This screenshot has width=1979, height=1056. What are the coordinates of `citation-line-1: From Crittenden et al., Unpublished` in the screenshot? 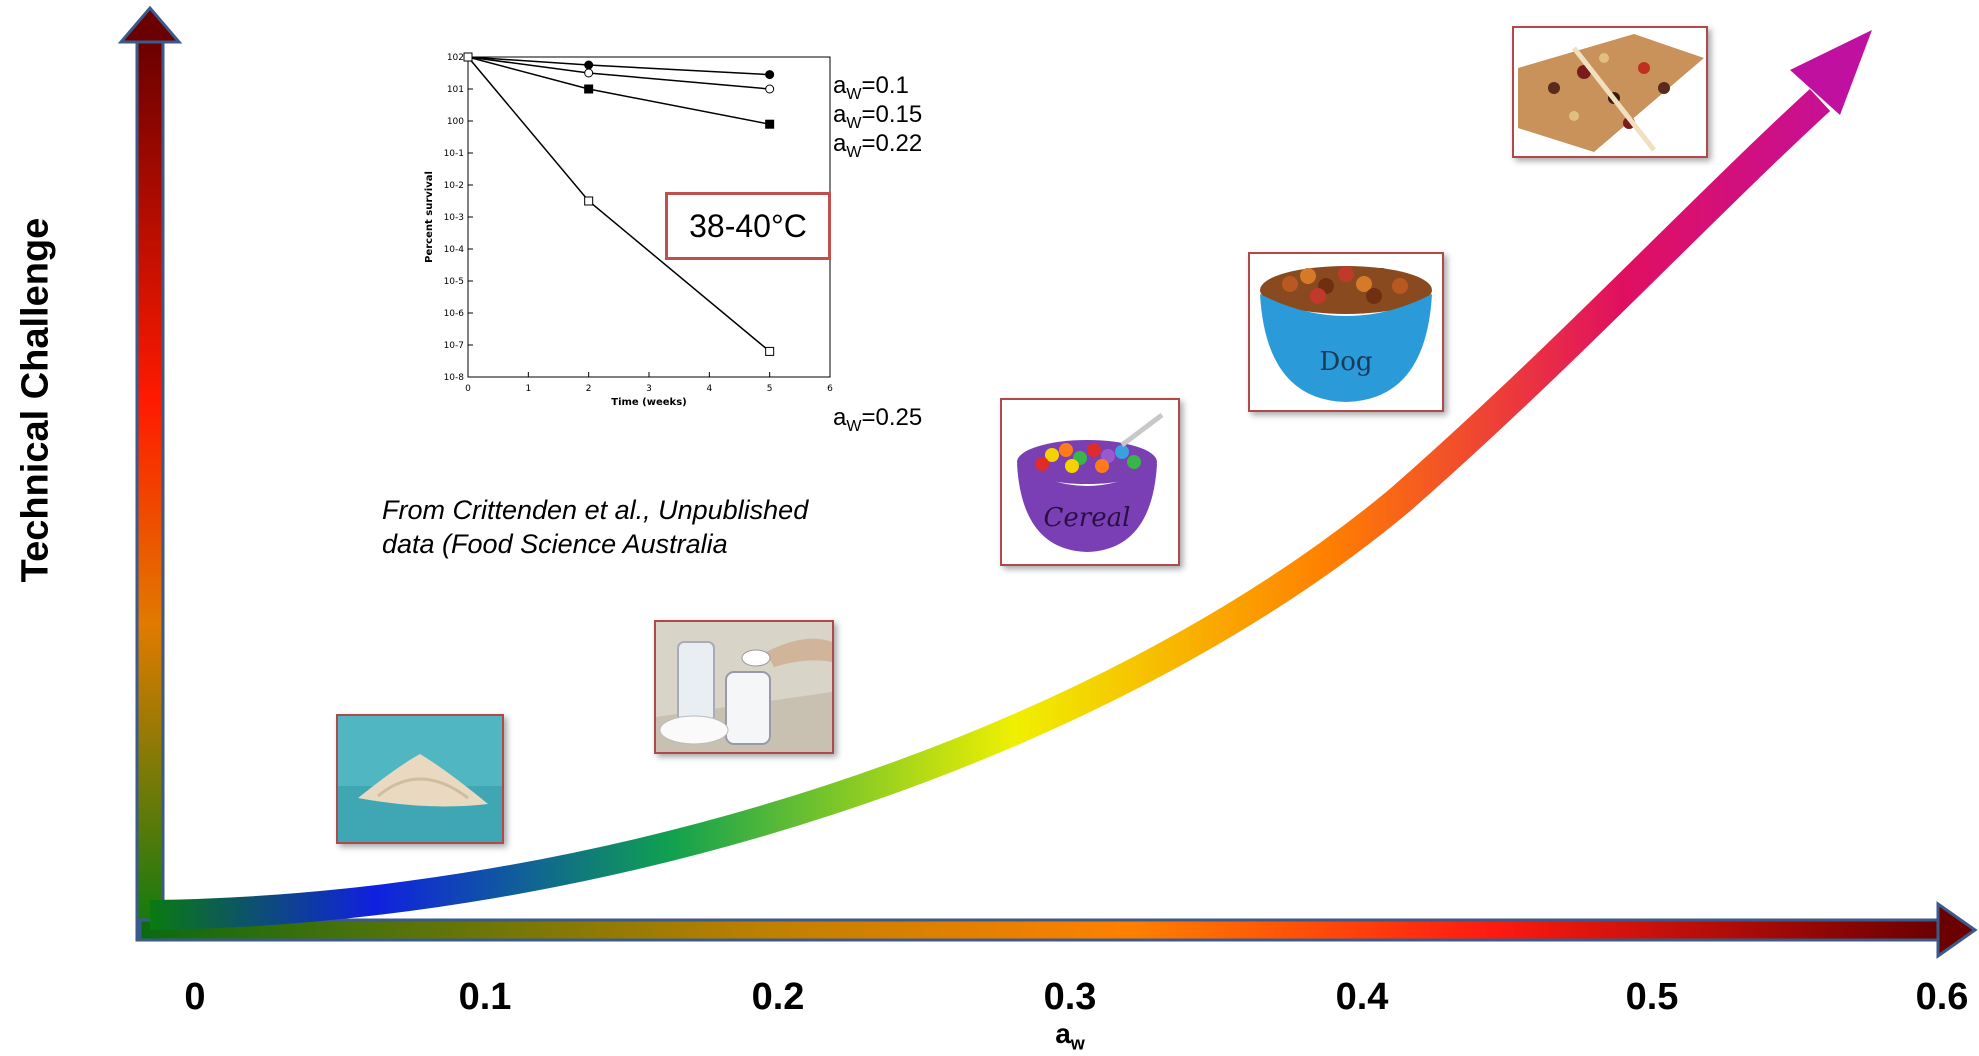 It's located at (595, 510).